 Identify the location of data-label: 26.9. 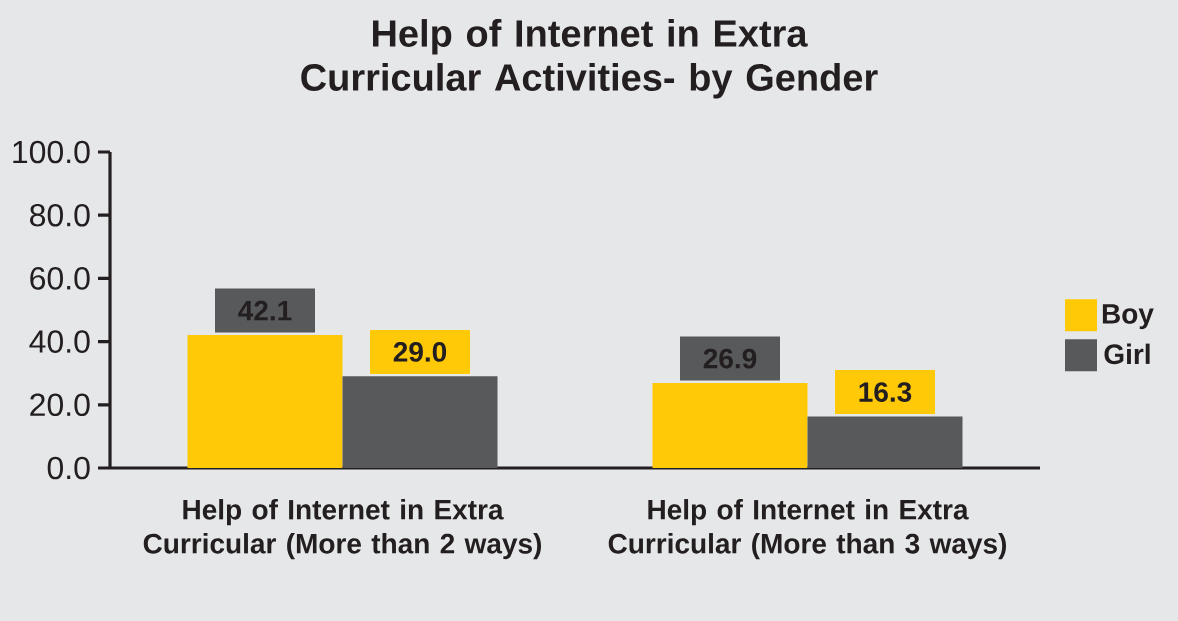
(730, 358).